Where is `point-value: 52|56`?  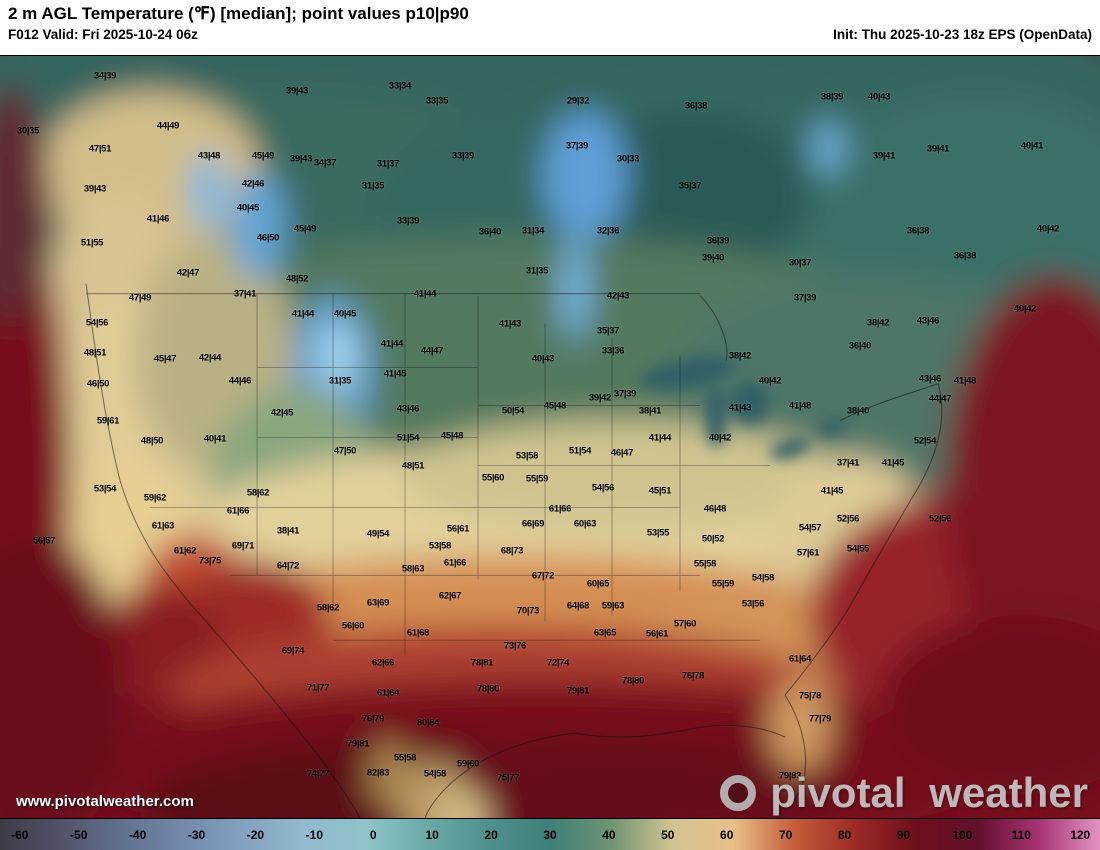 point-value: 52|56 is located at coordinates (848, 519).